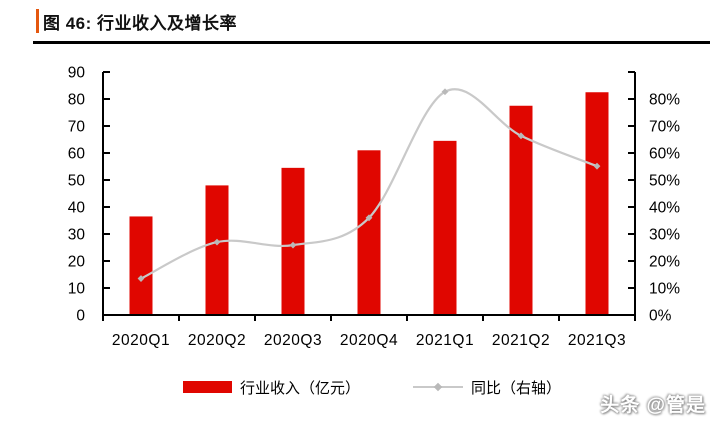 The width and height of the screenshot is (710, 421). Describe the element at coordinates (445, 340) in the screenshot. I see `x-axis-label-2021Q1: 2021Q1` at that location.